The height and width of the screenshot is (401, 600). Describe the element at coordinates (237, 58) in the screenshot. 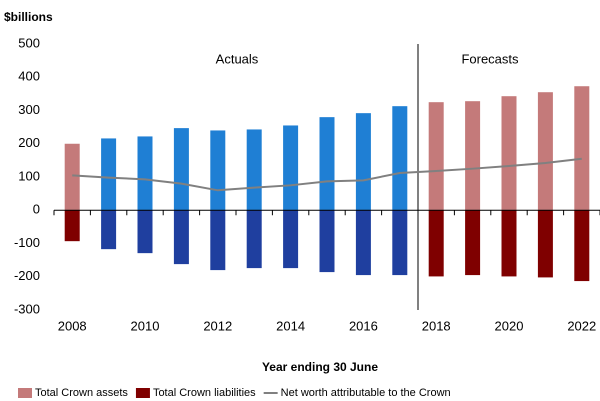

I see `annotation: Actuals` at that location.